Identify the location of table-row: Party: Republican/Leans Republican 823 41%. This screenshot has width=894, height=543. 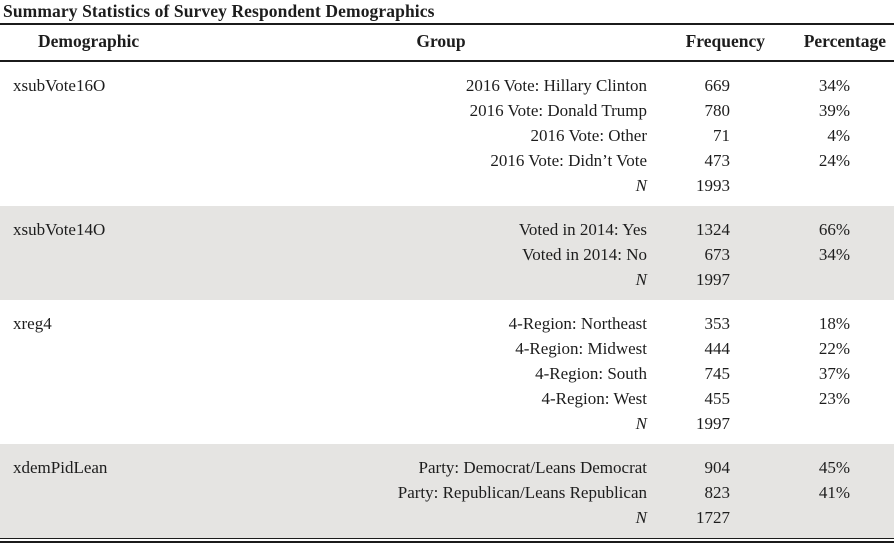
(447, 492).